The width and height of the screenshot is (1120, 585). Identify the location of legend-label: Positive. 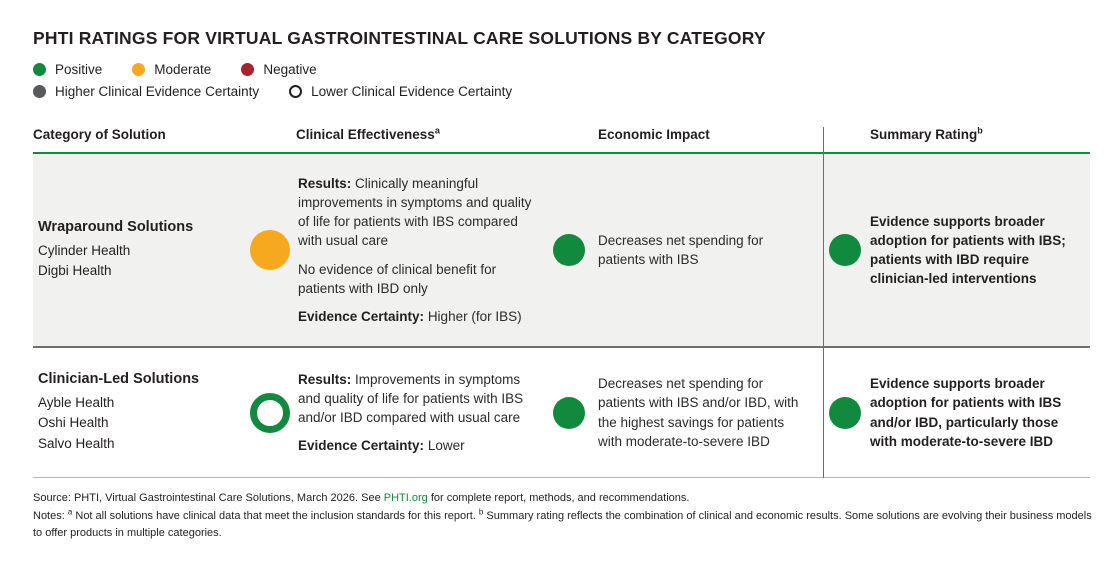
(79, 69).